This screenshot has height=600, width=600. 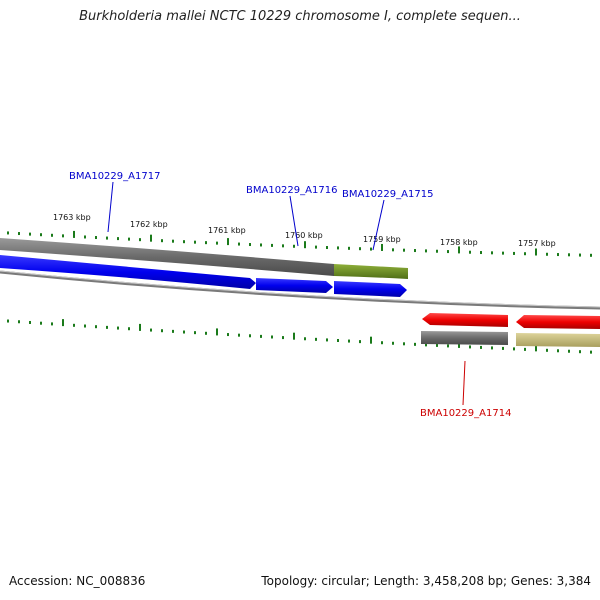 What do you see at coordinates (114, 176) in the screenshot?
I see `gene-label-A1717: BMA10229_A1717` at bounding box center [114, 176].